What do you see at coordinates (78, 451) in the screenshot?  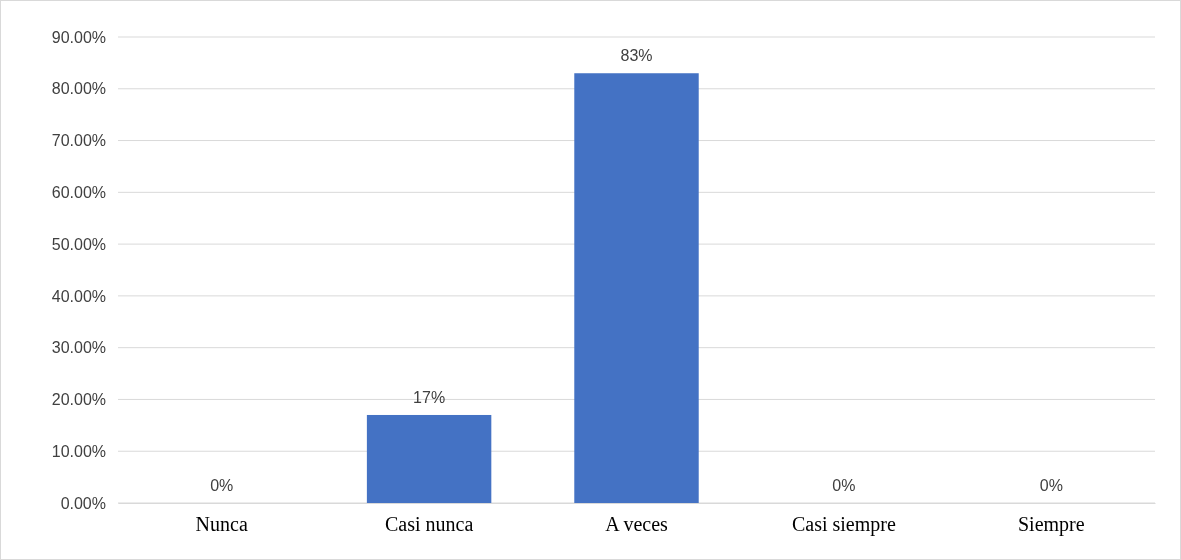 I see `y-tick-label: 10.00%` at bounding box center [78, 451].